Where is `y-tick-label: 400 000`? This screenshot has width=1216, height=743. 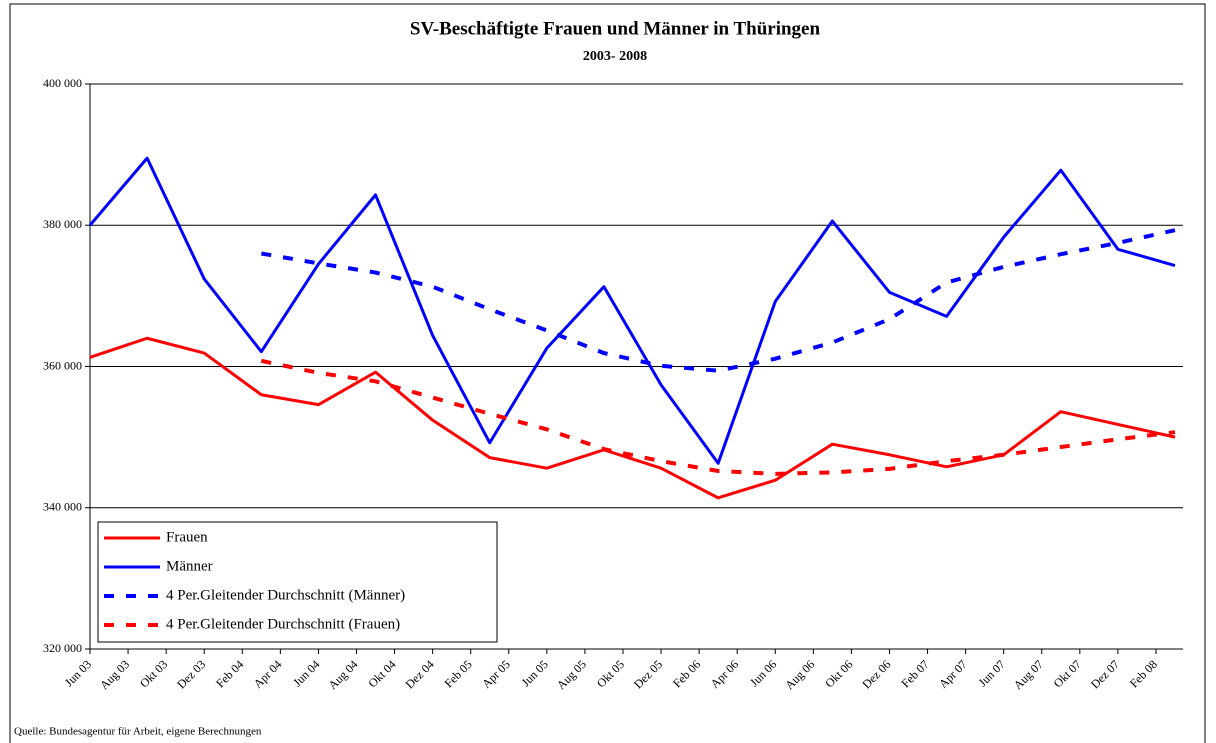 y-tick-label: 400 000 is located at coordinates (62, 83).